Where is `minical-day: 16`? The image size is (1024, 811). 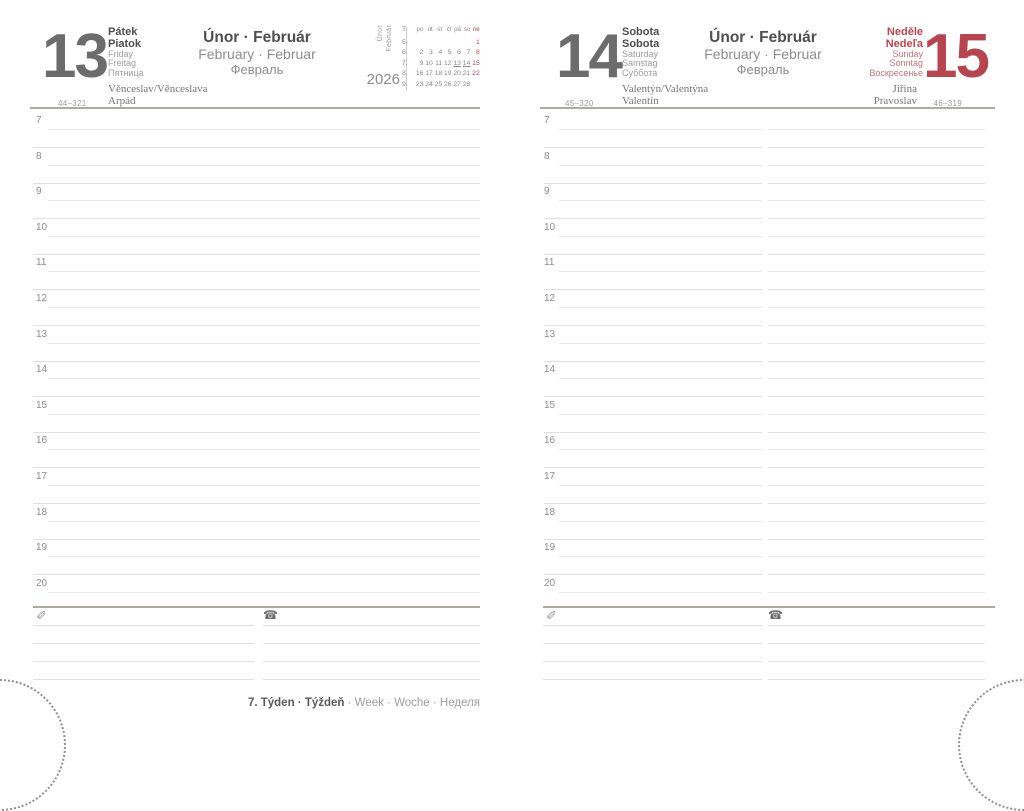
minical-day: 16 is located at coordinates (419, 74).